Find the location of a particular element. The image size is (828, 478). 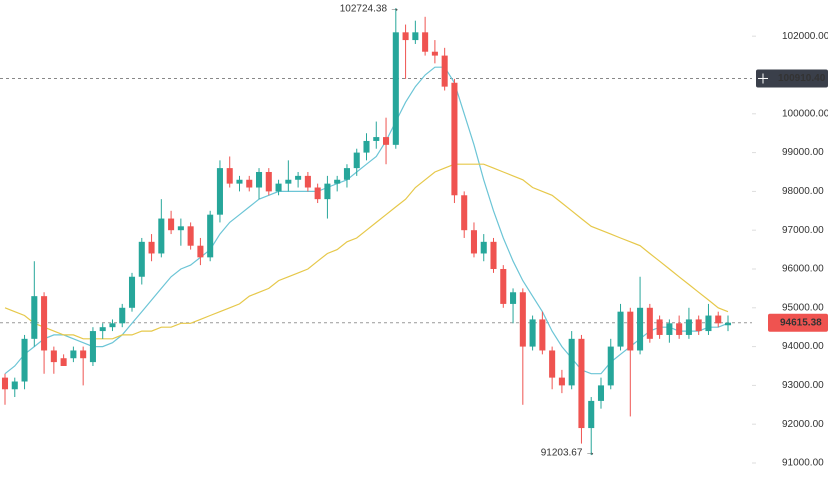

y-tick-label: 96000.00 is located at coordinates (803, 269).